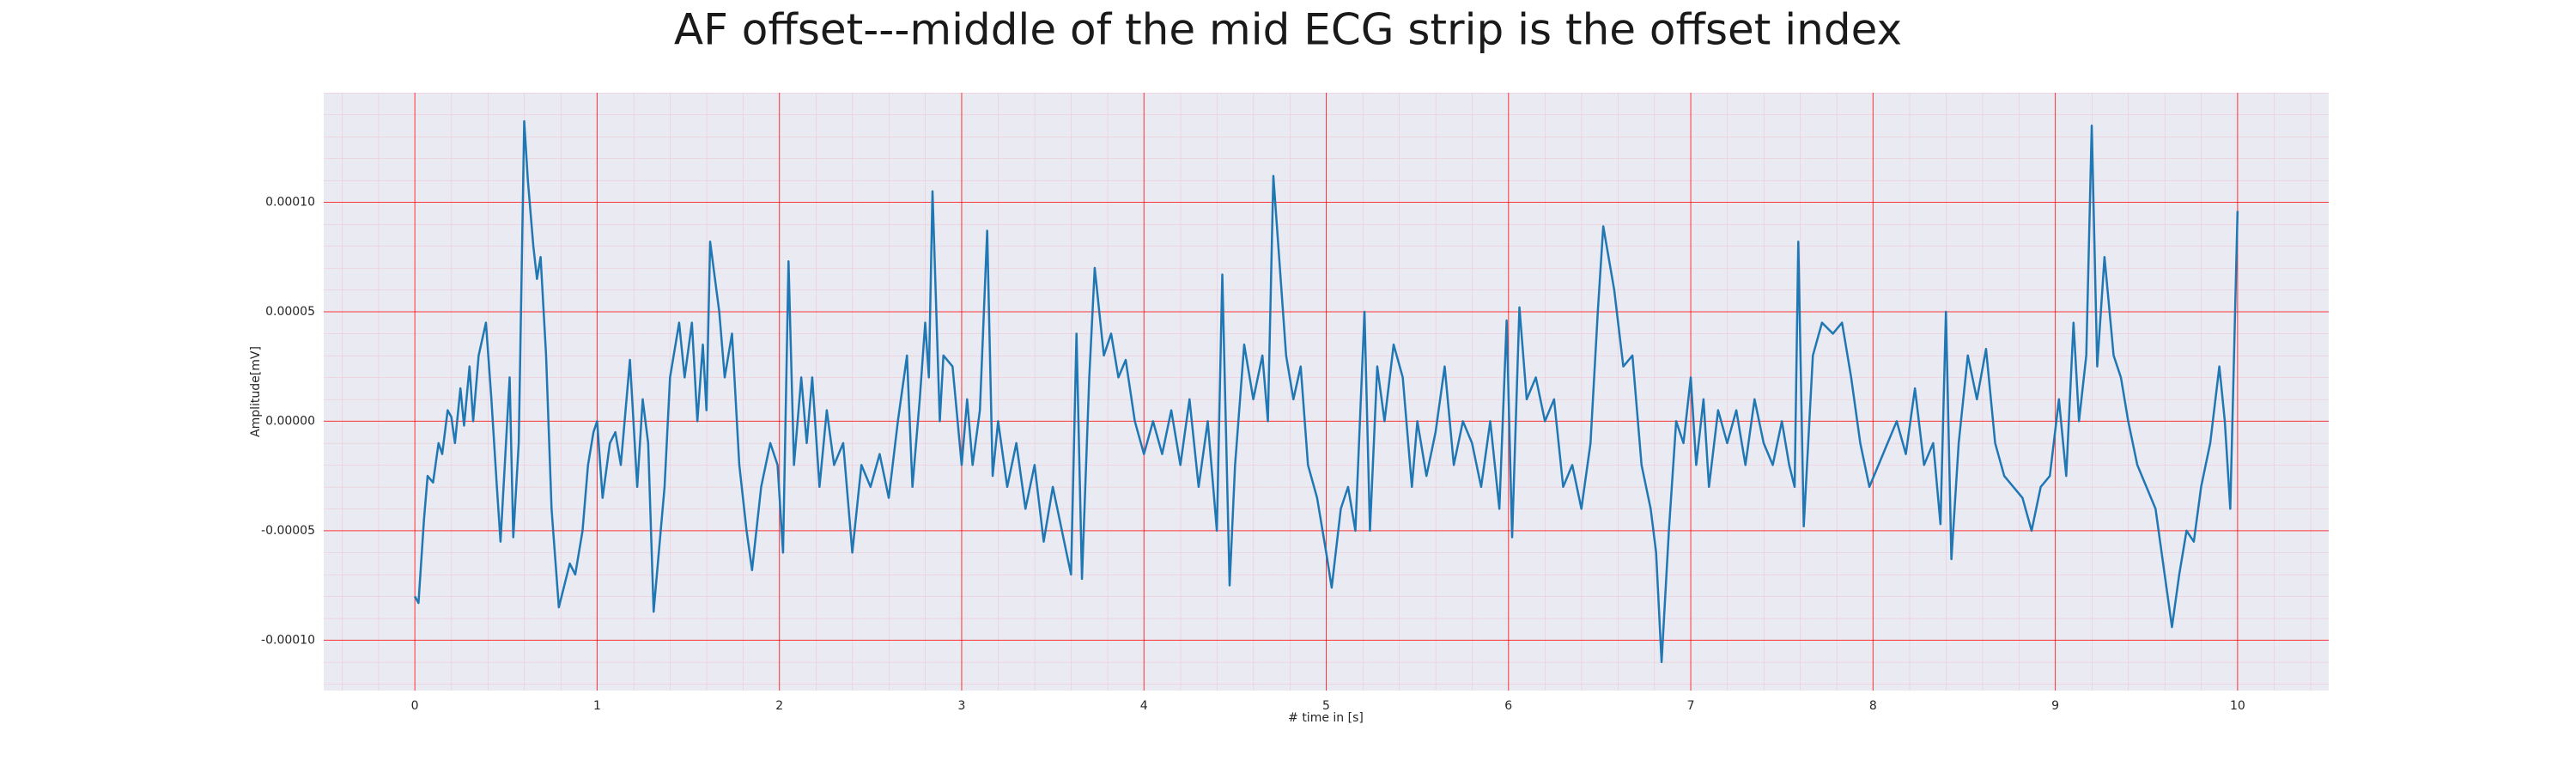 Image resolution: width=2576 pixels, height=773 pixels. Describe the element at coordinates (1326, 706) in the screenshot. I see `x-tick-label: 5` at that location.